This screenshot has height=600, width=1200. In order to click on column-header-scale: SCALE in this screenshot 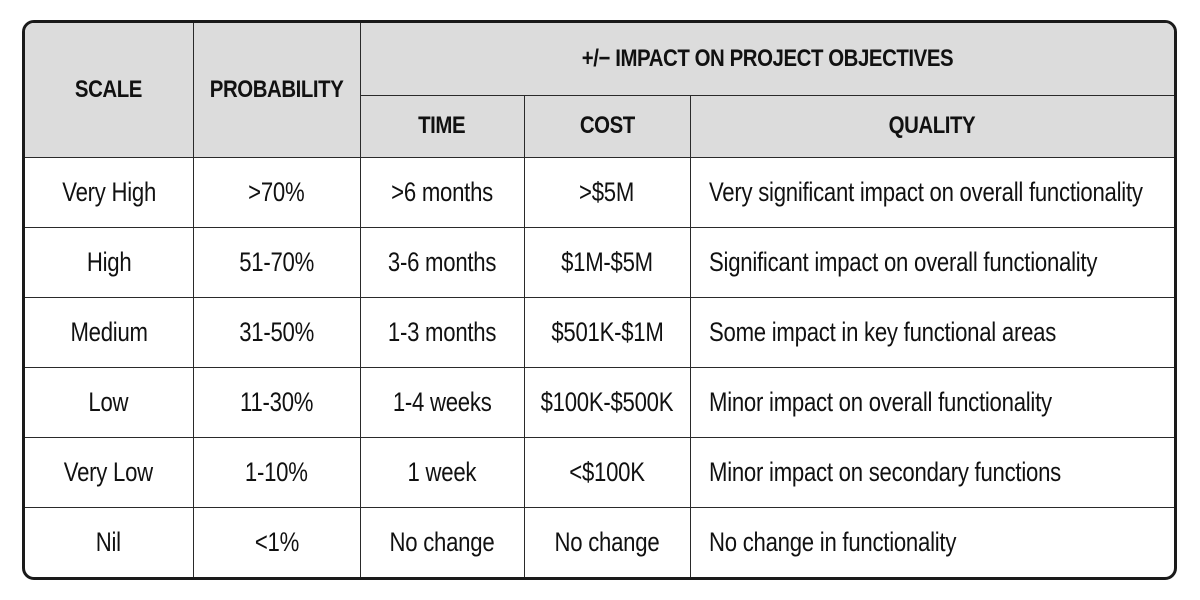, I will do `click(109, 90)`.